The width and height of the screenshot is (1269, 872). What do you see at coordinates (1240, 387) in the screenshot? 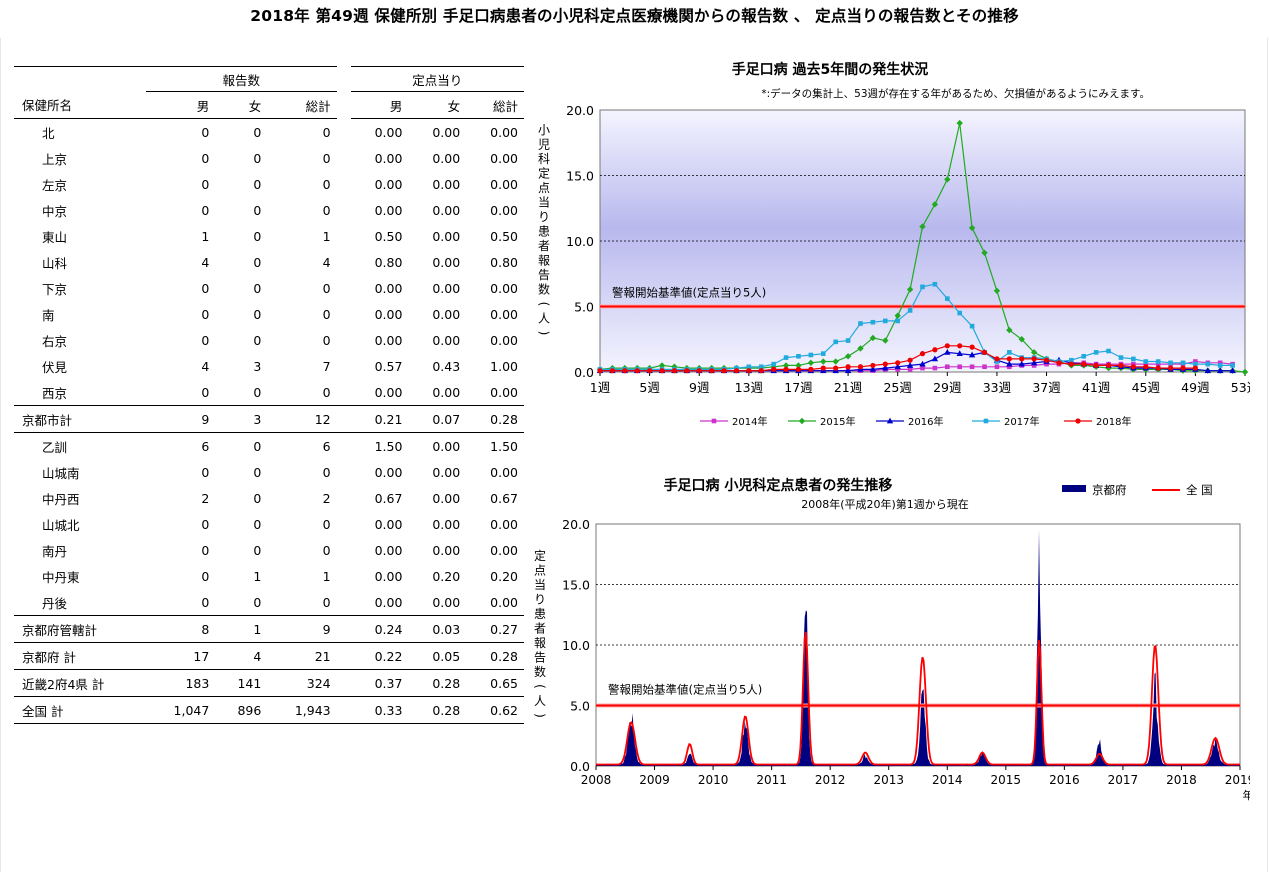
I see `x-tick-label: 53週` at bounding box center [1240, 387].